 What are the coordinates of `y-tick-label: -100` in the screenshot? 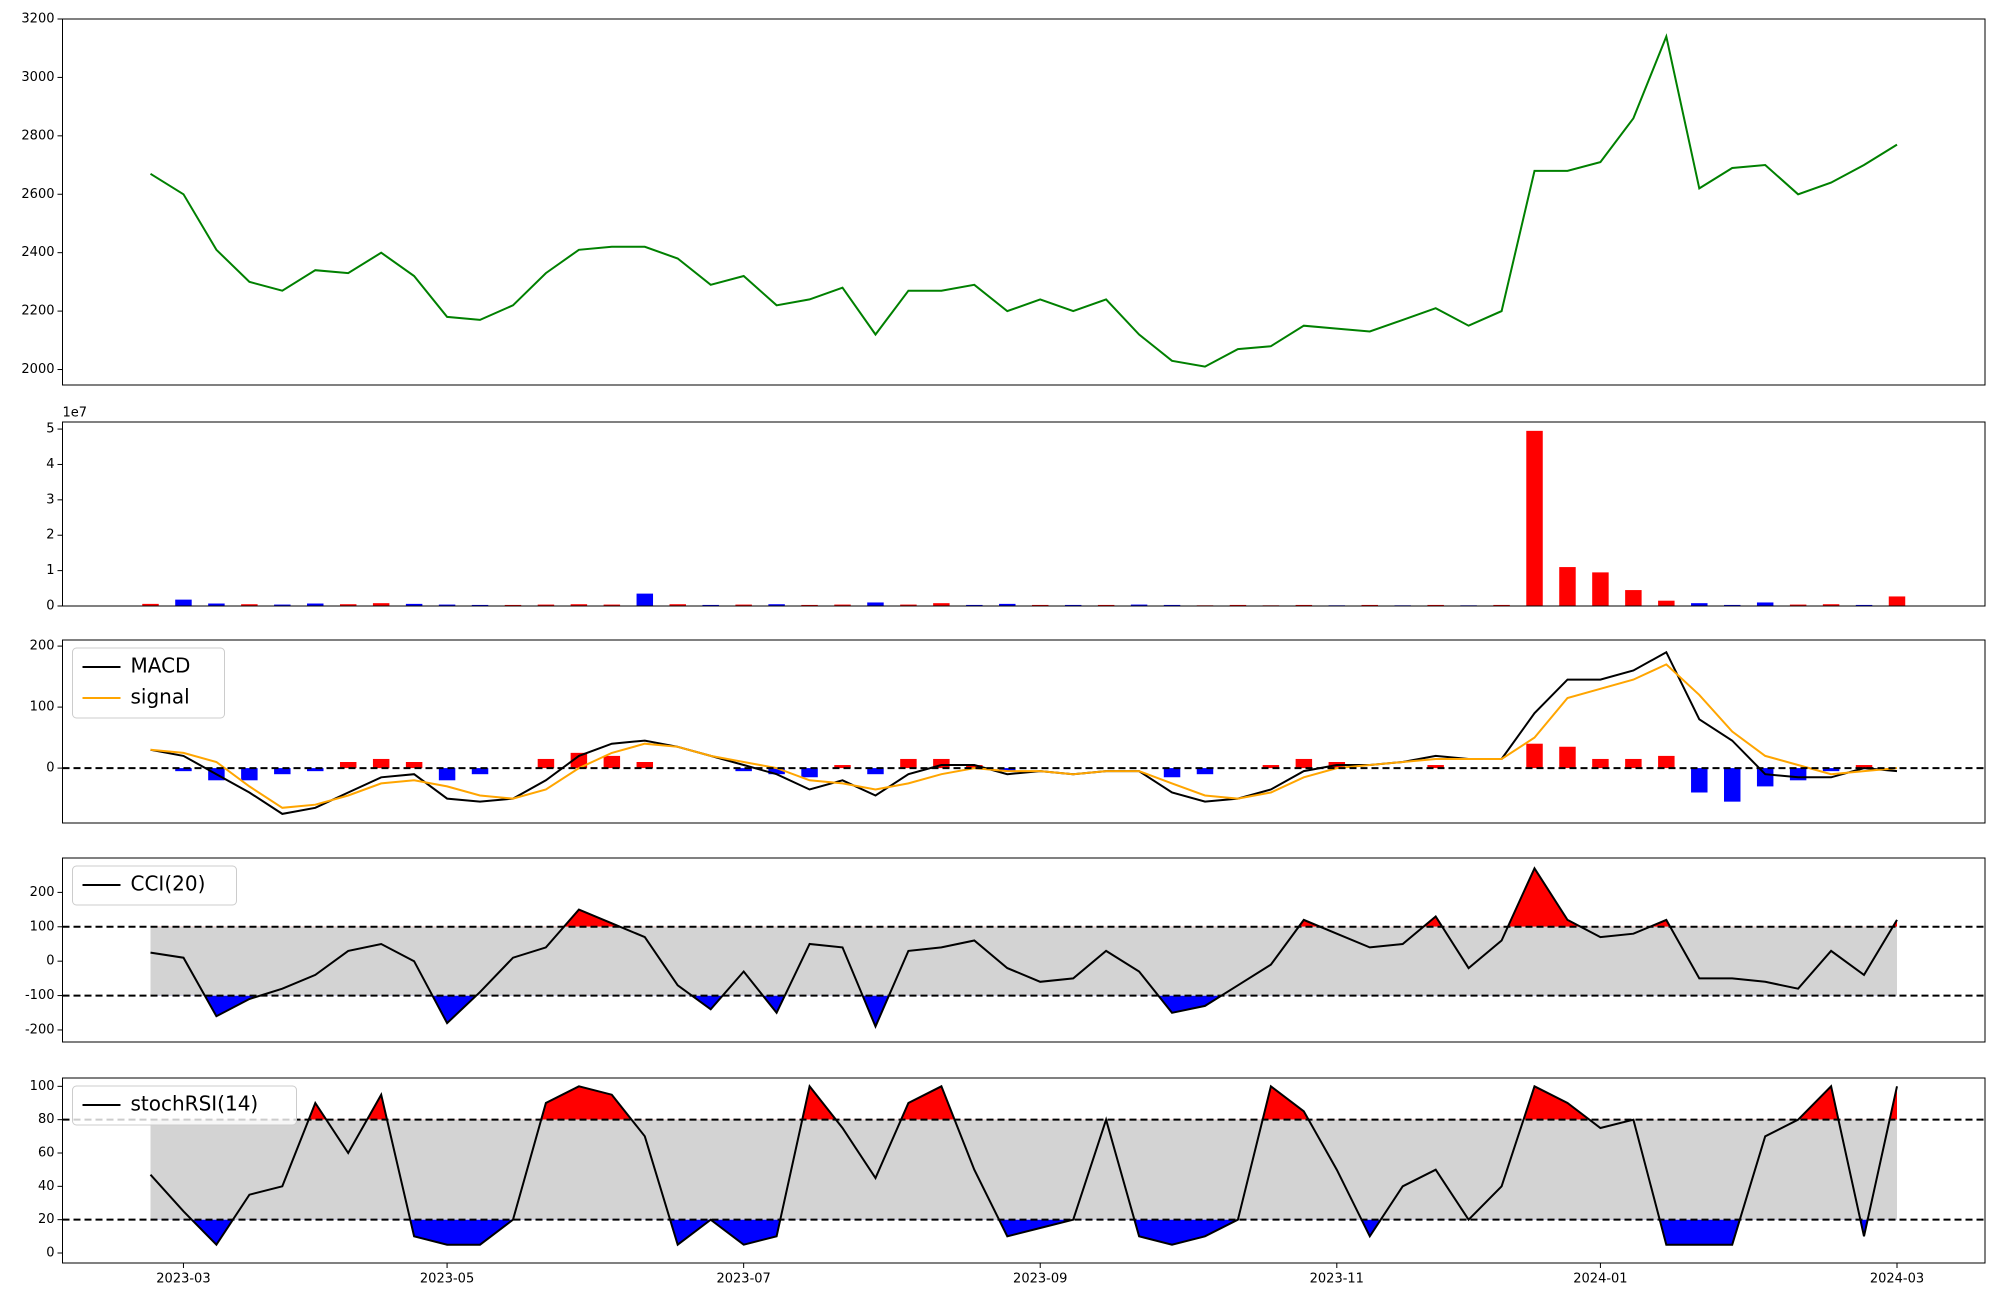 It's located at (40, 995).